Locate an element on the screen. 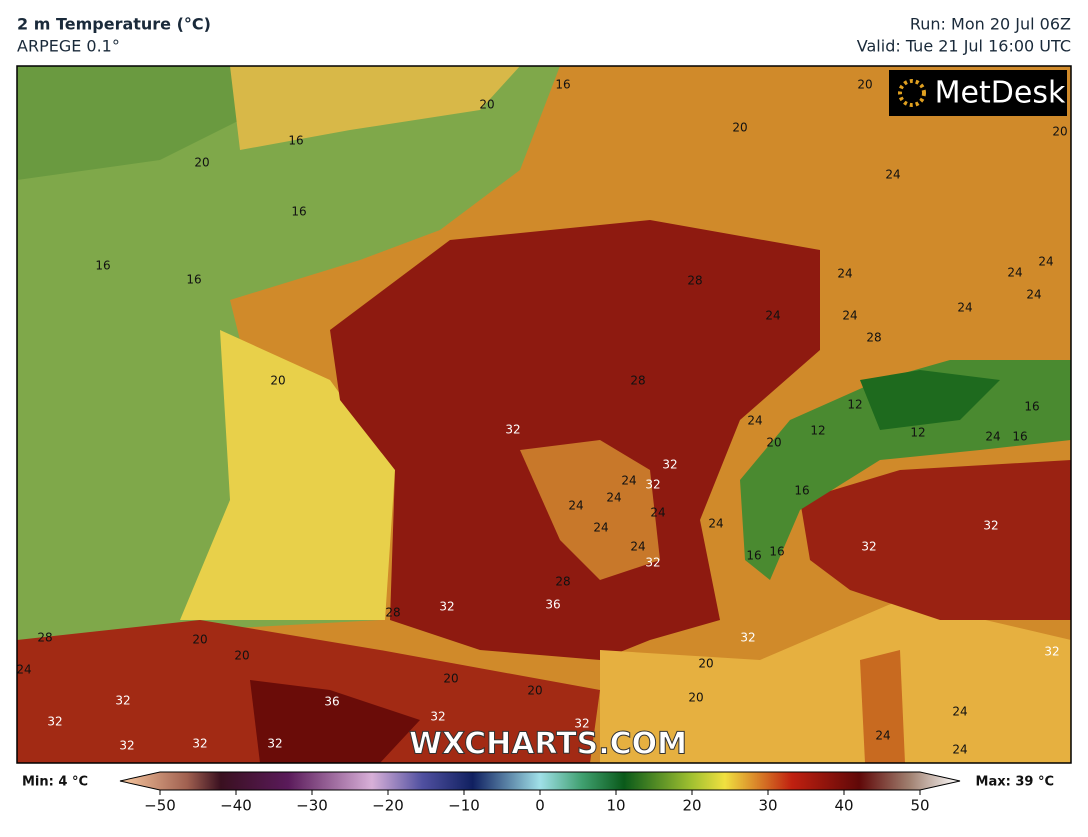  min-label: Min: 4 °C is located at coordinates (55, 782).